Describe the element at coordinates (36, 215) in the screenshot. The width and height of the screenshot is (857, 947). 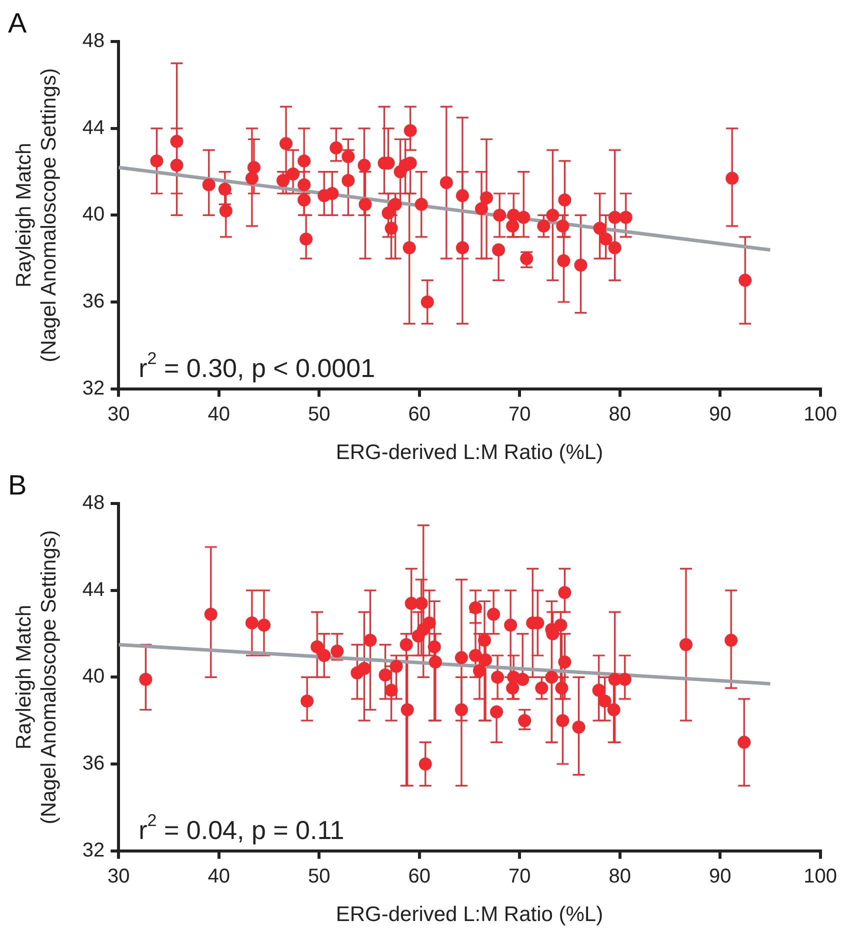
I see `y-axis-title: Rayleigh Match (Nagel Anomaloscope Settings)` at that location.